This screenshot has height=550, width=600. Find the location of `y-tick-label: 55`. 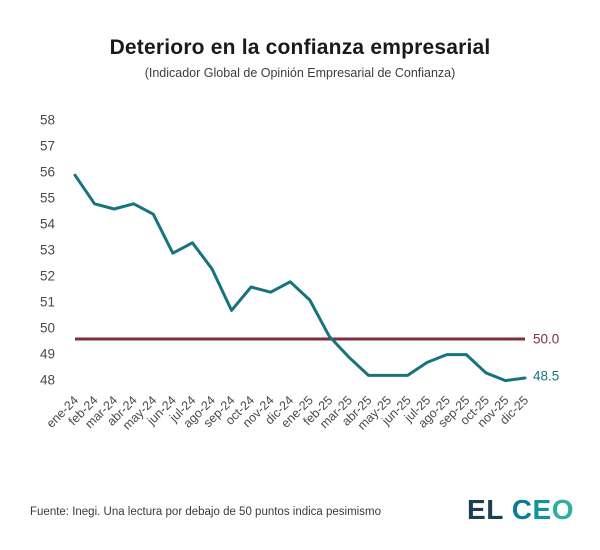

y-tick-label: 55 is located at coordinates (47, 198).